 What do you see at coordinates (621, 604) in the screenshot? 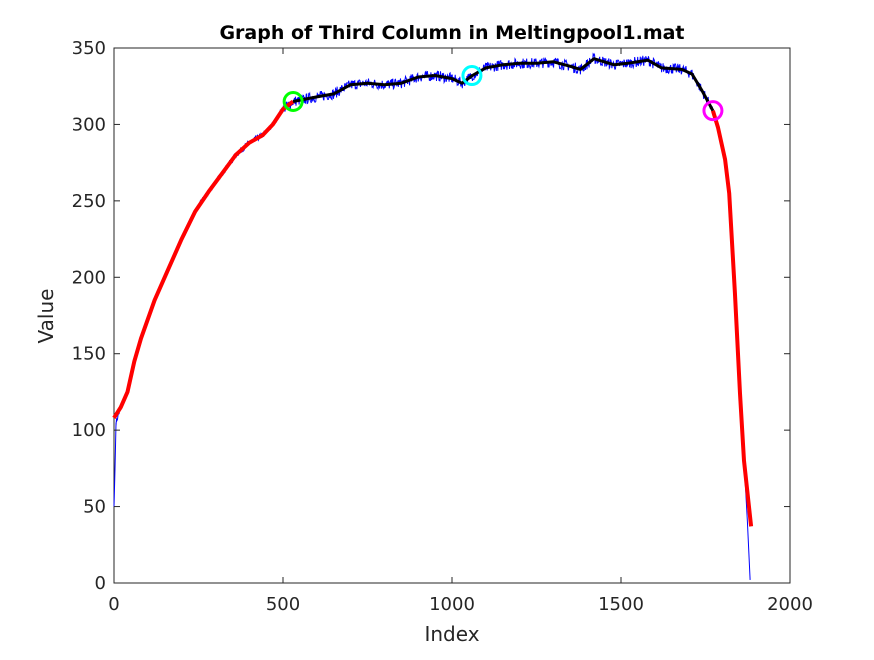
I see `x-tick-label: 1500` at bounding box center [621, 604].